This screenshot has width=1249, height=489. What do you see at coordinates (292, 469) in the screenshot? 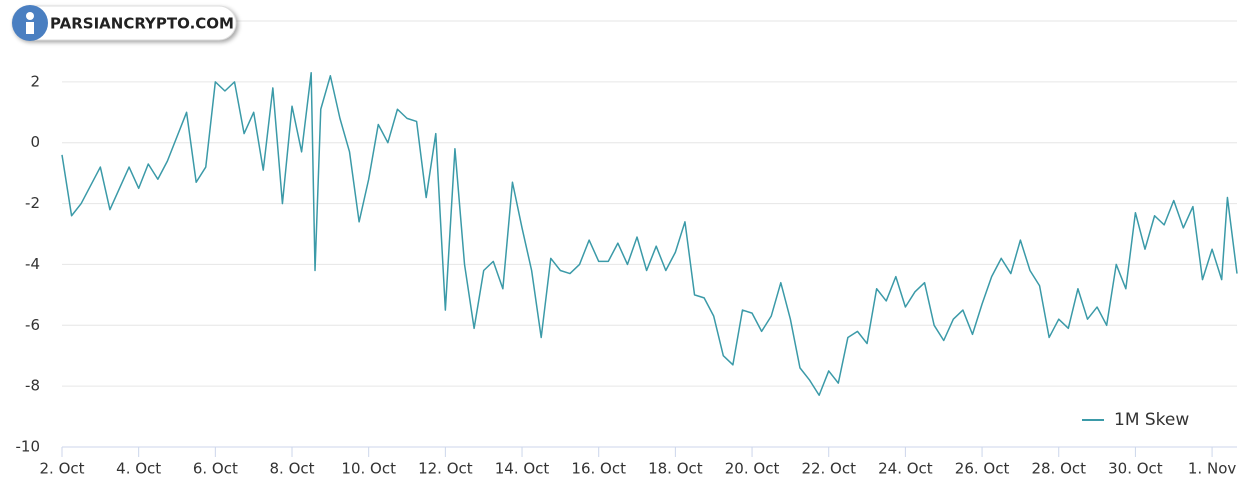
I see `x-tick-label: 8. Oct` at bounding box center [292, 469].